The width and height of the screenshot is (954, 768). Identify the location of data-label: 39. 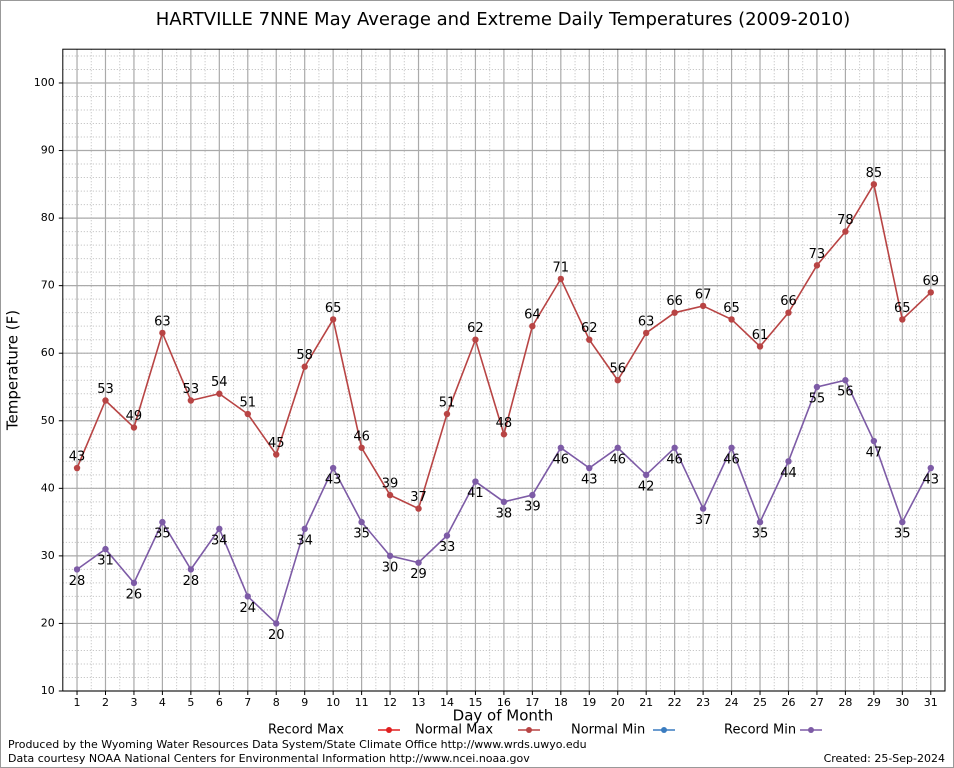
(390, 484).